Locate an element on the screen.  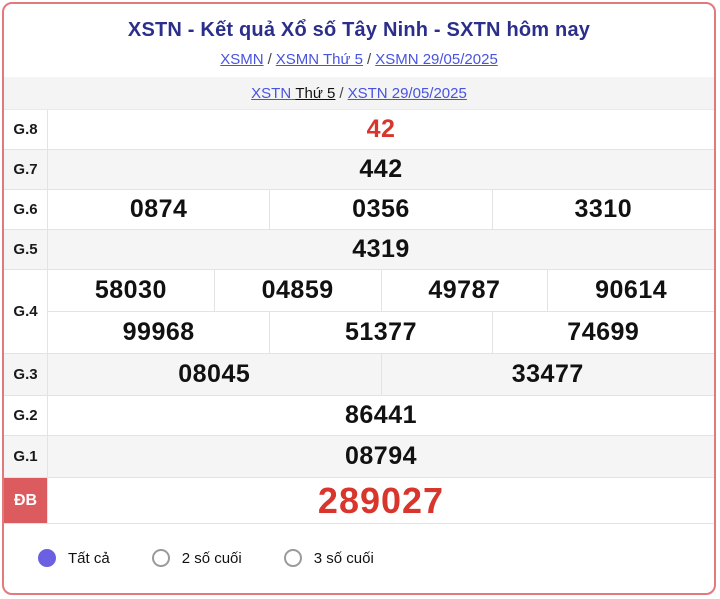
prize-row-g8: G.8 42 is located at coordinates (359, 130).